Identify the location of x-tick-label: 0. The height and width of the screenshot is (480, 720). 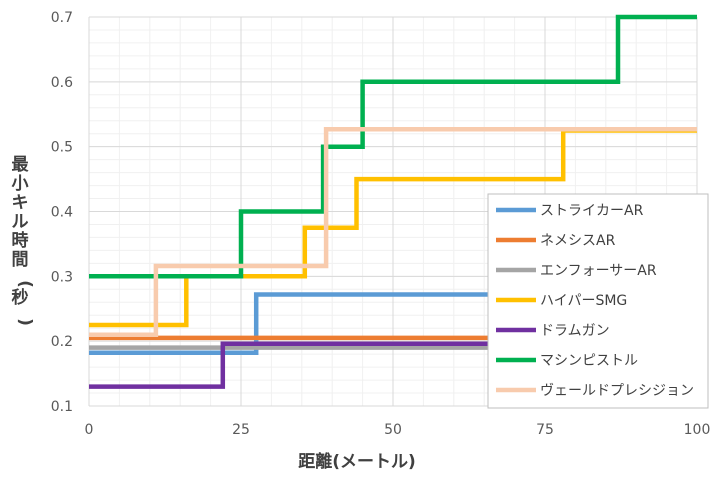
(89, 430).